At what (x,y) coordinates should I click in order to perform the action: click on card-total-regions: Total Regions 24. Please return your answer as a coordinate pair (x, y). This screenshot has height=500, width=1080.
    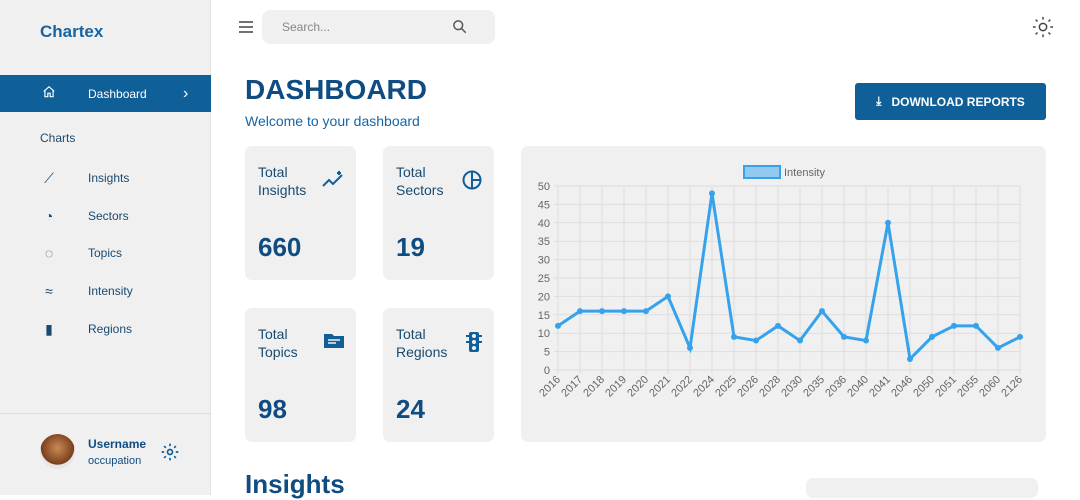
    Looking at the image, I should click on (438, 375).